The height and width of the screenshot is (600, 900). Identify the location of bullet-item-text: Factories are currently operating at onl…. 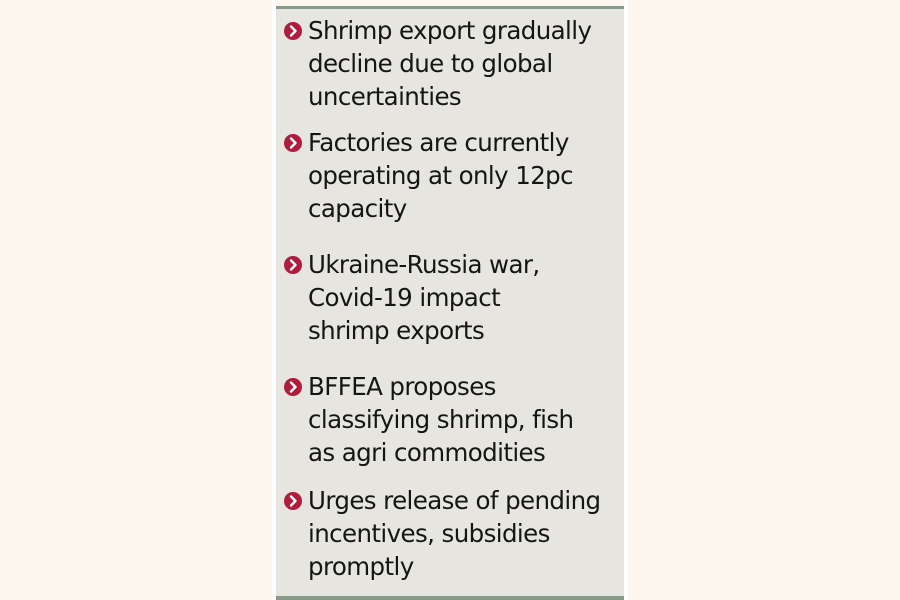
(441, 175).